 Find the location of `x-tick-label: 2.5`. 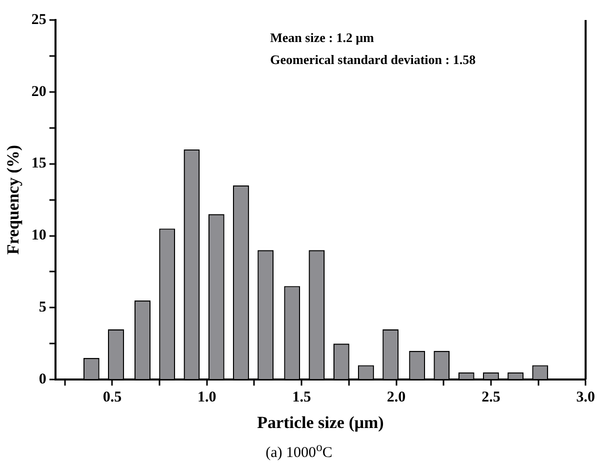

x-tick-label: 2.5 is located at coordinates (491, 397).